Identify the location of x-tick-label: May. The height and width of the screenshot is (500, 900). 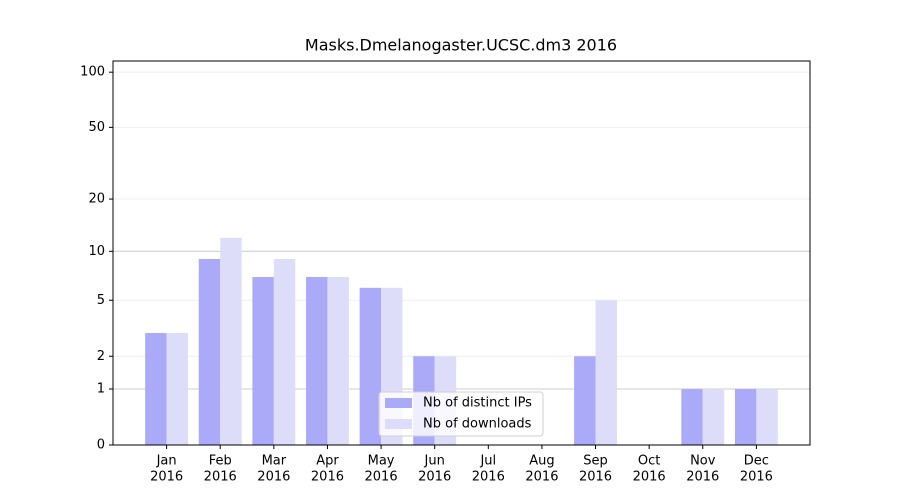
(381, 461).